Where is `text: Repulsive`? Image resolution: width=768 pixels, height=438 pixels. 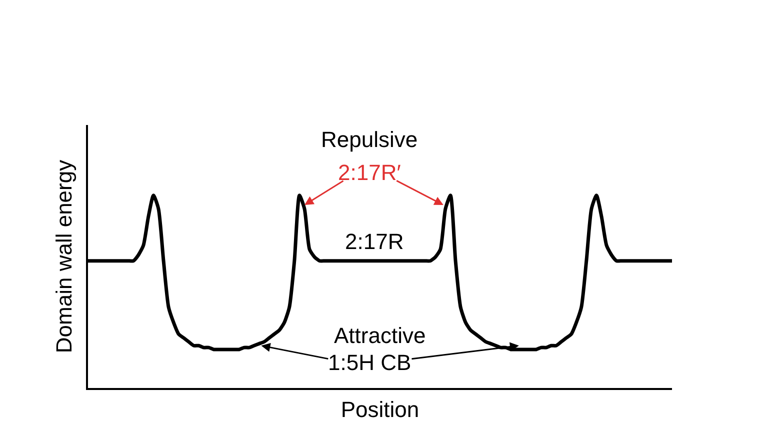 text: Repulsive is located at coordinates (369, 139).